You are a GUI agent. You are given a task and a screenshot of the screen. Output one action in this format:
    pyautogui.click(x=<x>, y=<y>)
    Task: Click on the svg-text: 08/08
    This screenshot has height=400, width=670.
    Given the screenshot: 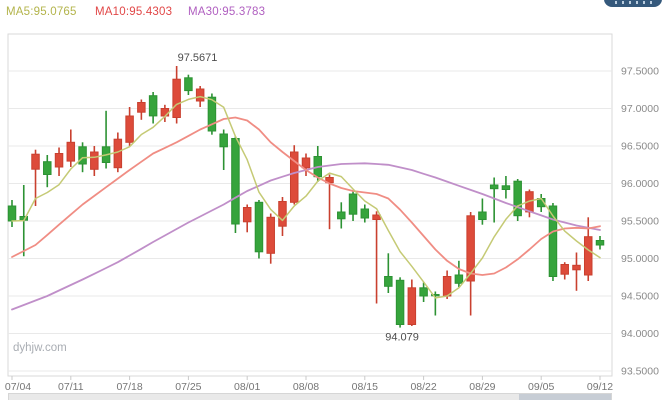 What is the action you would take?
    pyautogui.click(x=306, y=387)
    